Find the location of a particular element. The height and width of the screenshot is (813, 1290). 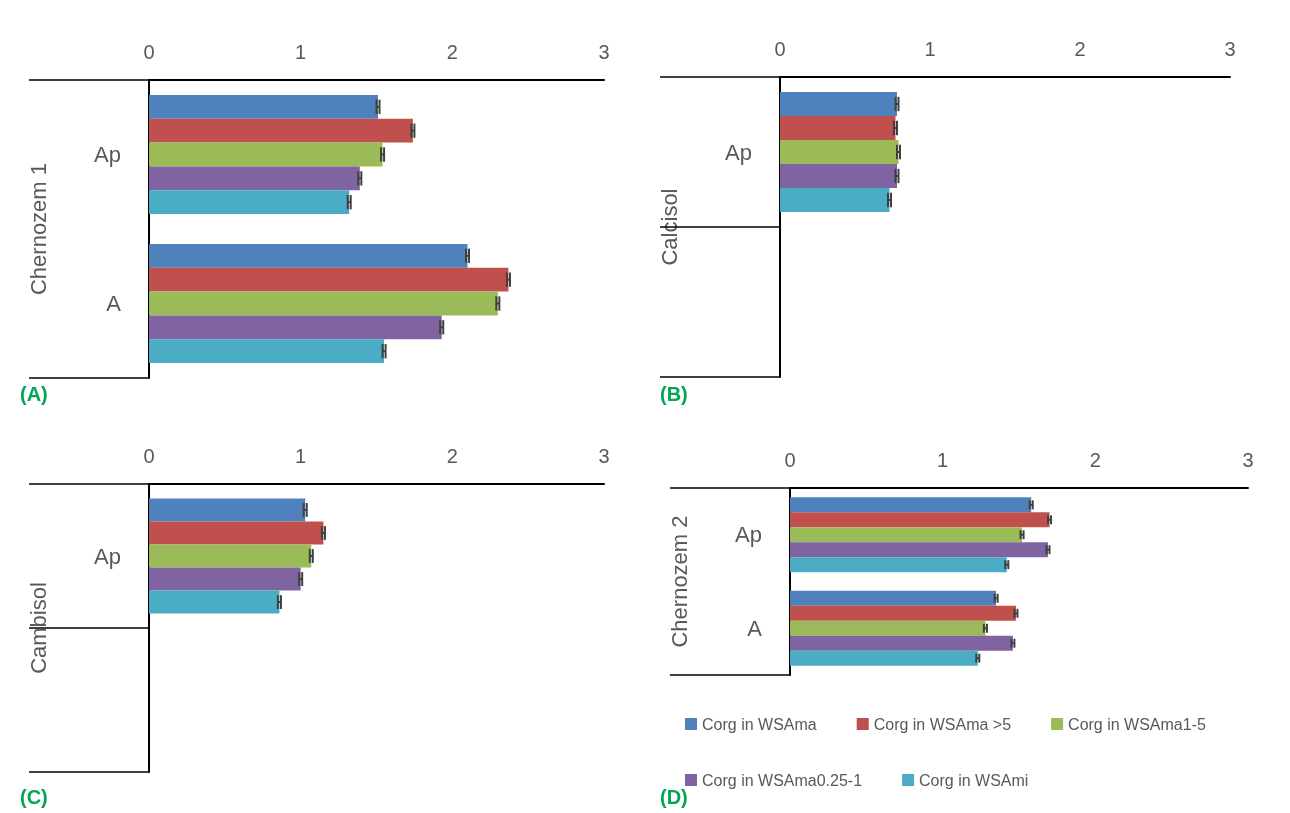

legend-label: Corg in WSAmi is located at coordinates (974, 780).